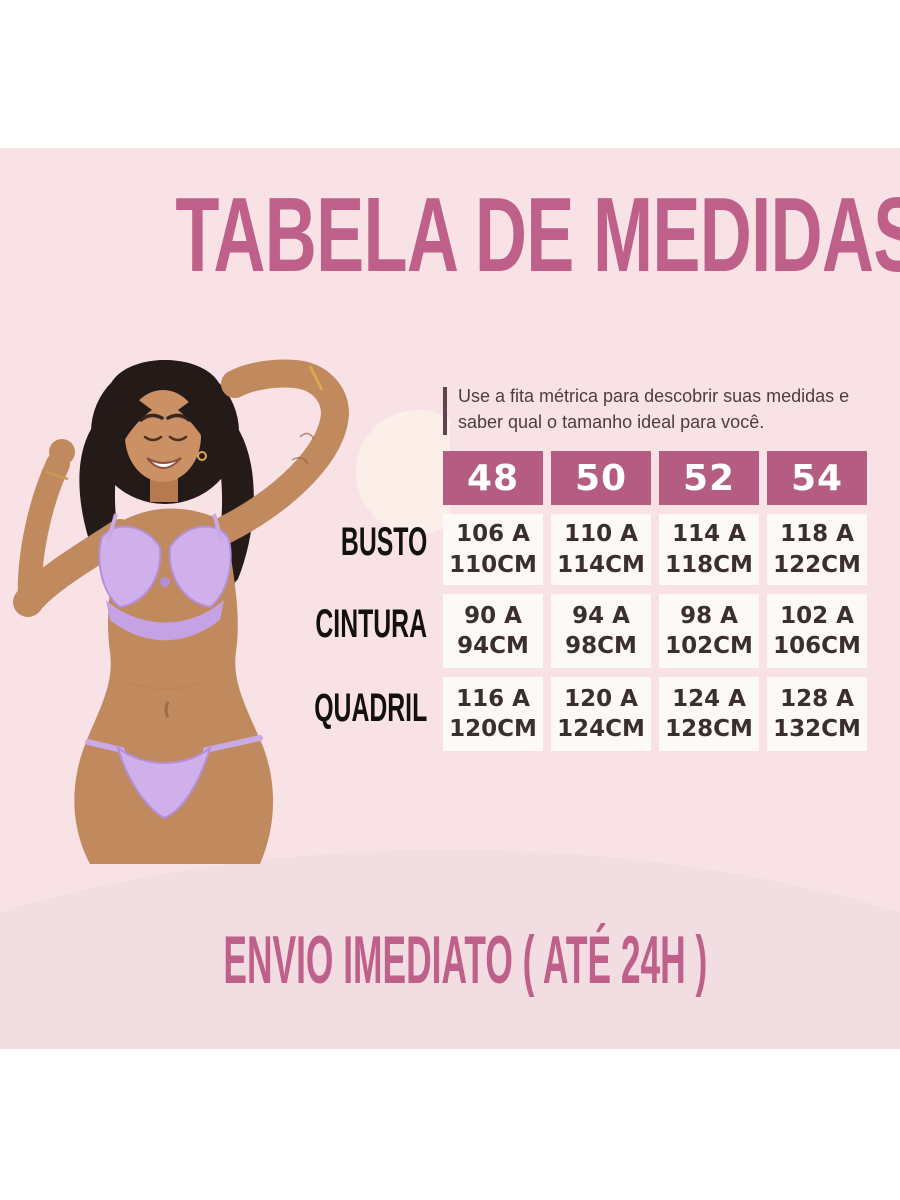 The image size is (900, 1200). Describe the element at coordinates (445, 411) in the screenshot. I see `instruction-accent-bar` at that location.